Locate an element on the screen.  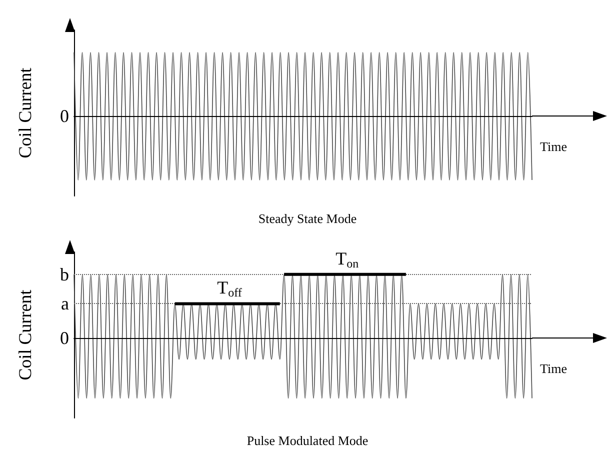
ref-line-label: a is located at coordinates (65, 304).